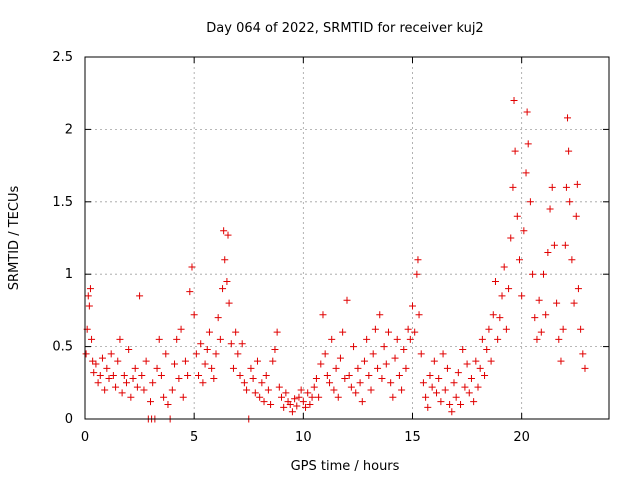 Image resolution: width=640 pixels, height=480 pixels. I want to click on y-tick-label: 1.5, so click(62, 202).